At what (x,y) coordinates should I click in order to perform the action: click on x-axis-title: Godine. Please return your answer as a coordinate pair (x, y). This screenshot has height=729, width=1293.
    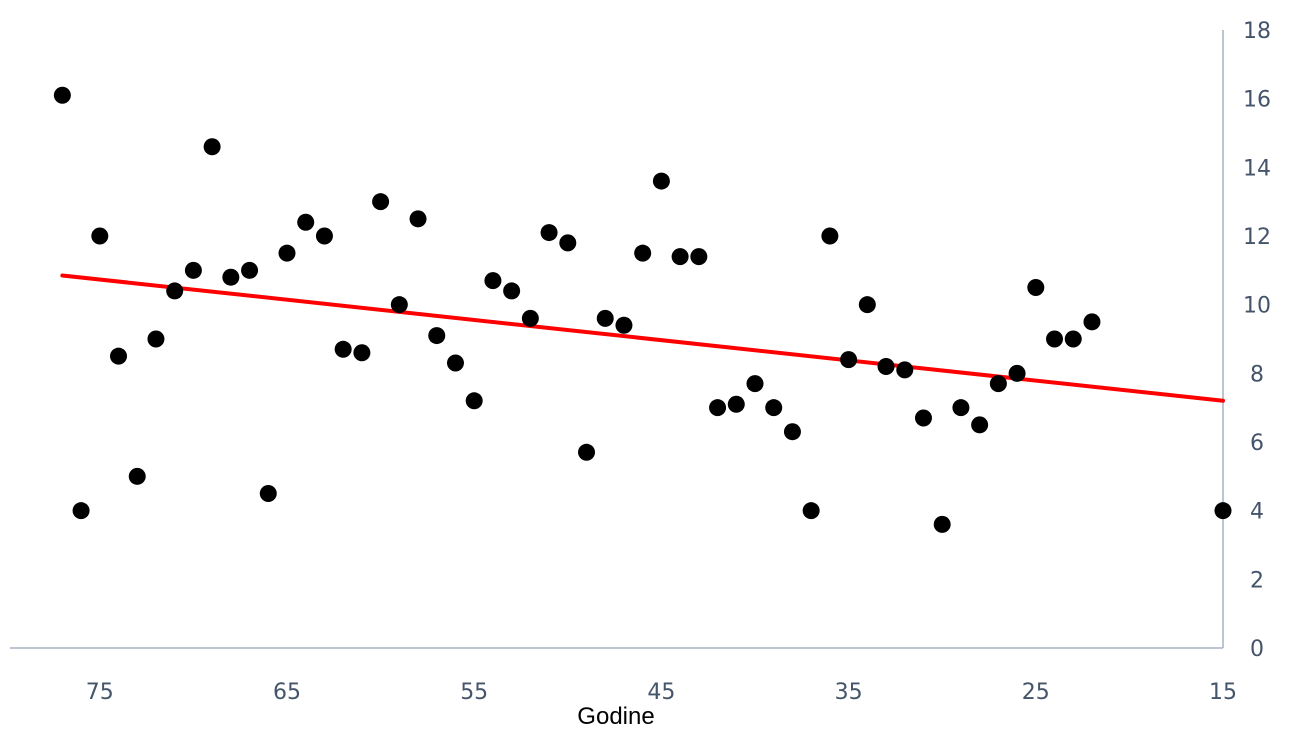
    Looking at the image, I should click on (615, 716).